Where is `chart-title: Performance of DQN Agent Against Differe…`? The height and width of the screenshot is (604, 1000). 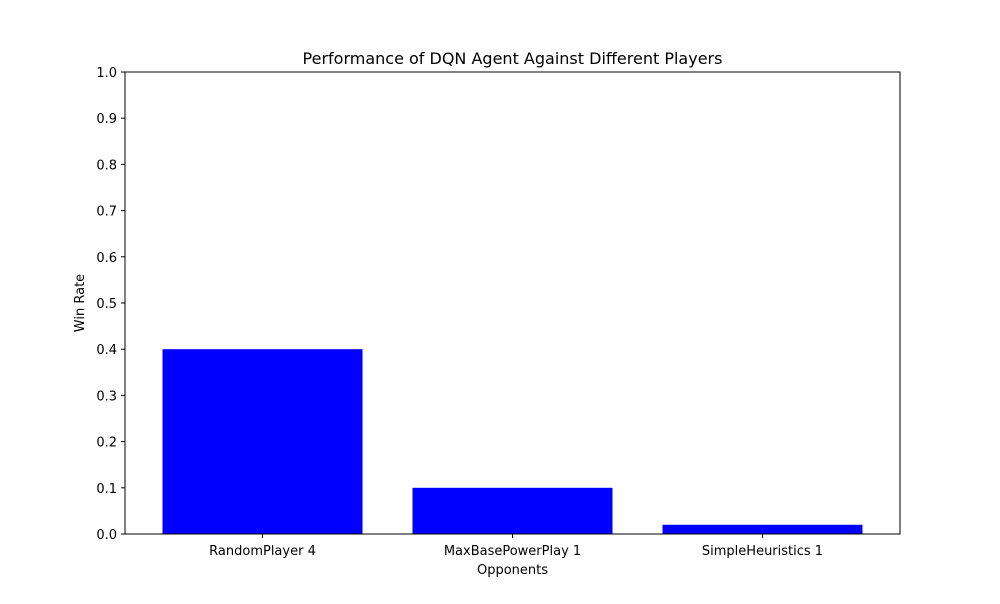
chart-title: Performance of DQN Agent Against Differe… is located at coordinates (513, 58).